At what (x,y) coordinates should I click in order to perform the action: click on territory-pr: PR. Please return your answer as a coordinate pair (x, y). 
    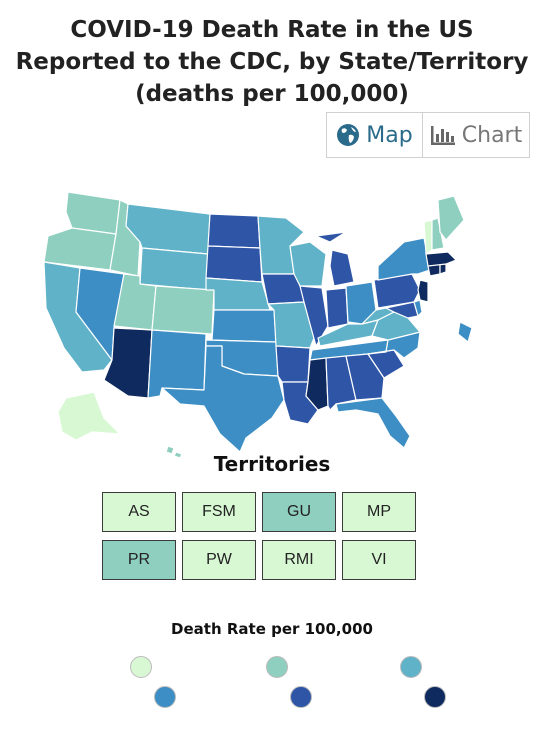
    Looking at the image, I should click on (139, 560).